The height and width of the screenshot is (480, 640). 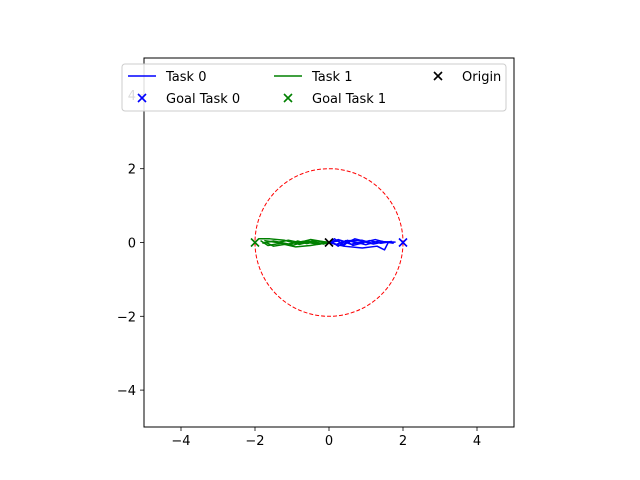 What do you see at coordinates (331, 77) in the screenshot?
I see `legend-label: Task 1` at bounding box center [331, 77].